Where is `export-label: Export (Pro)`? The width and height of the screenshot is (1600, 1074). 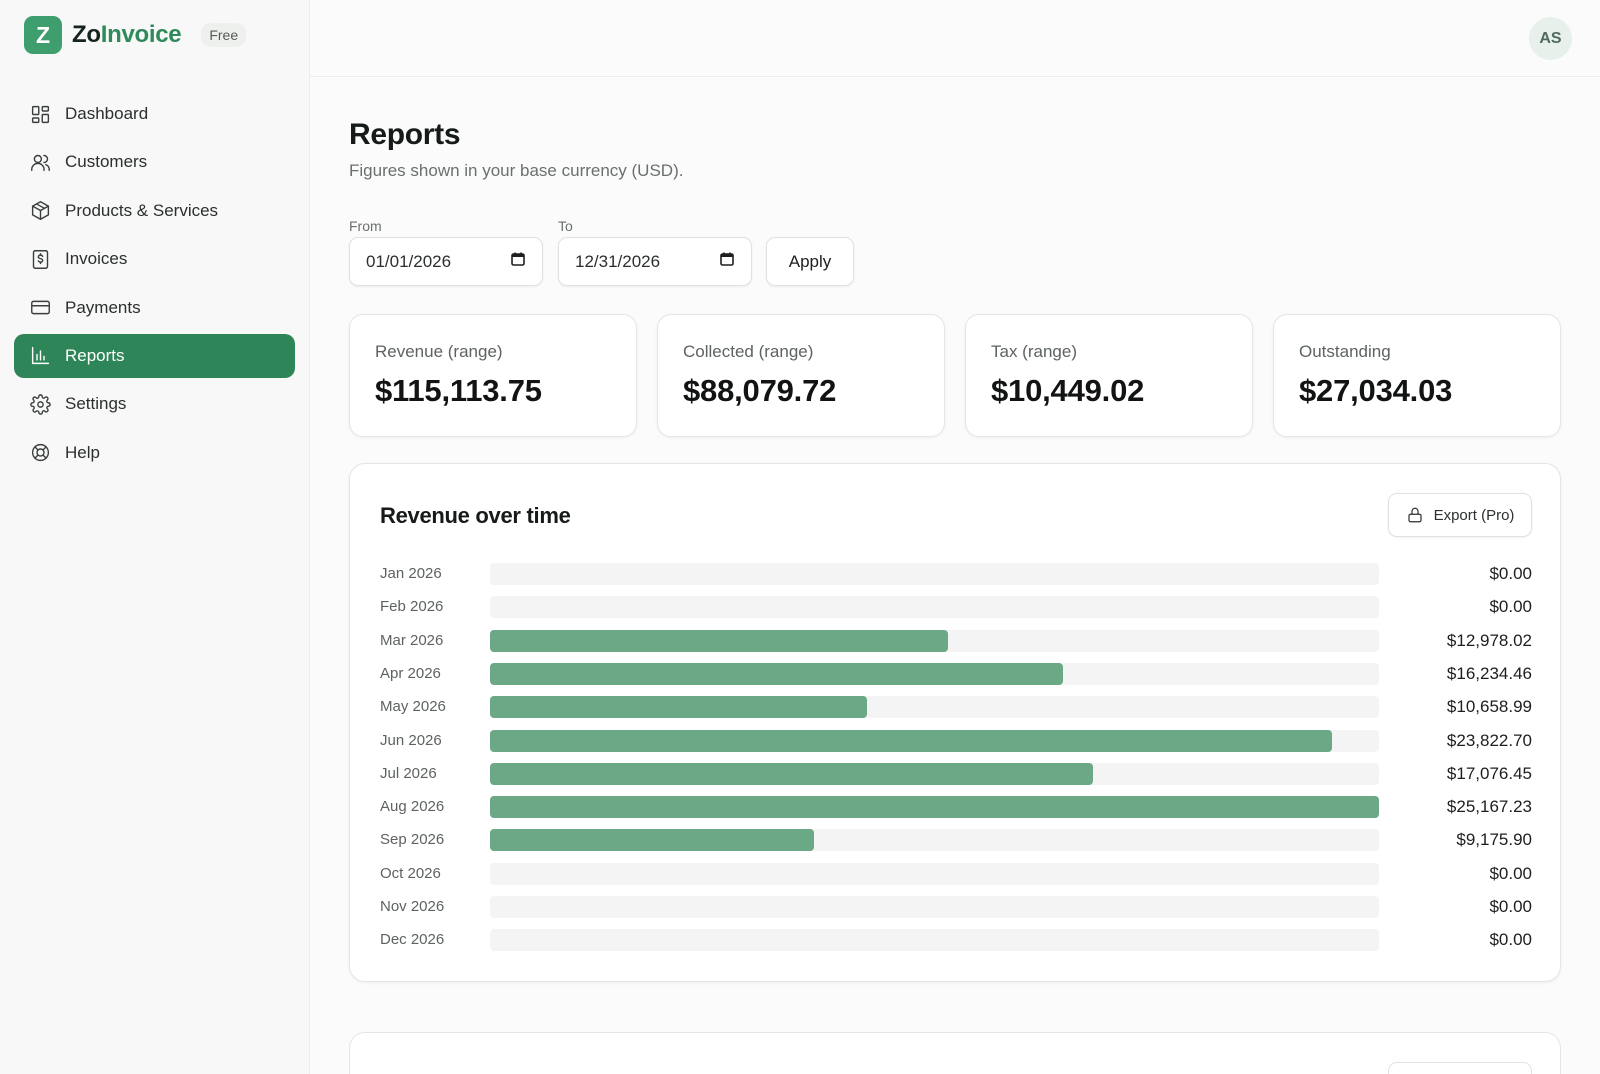 export-label: Export (Pro) is located at coordinates (1474, 515).